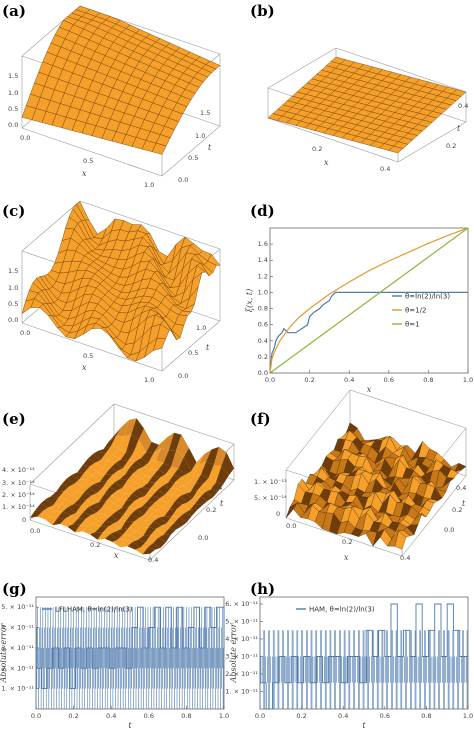  I want to click on panel-e-z-tick: 0, so click(24, 520).